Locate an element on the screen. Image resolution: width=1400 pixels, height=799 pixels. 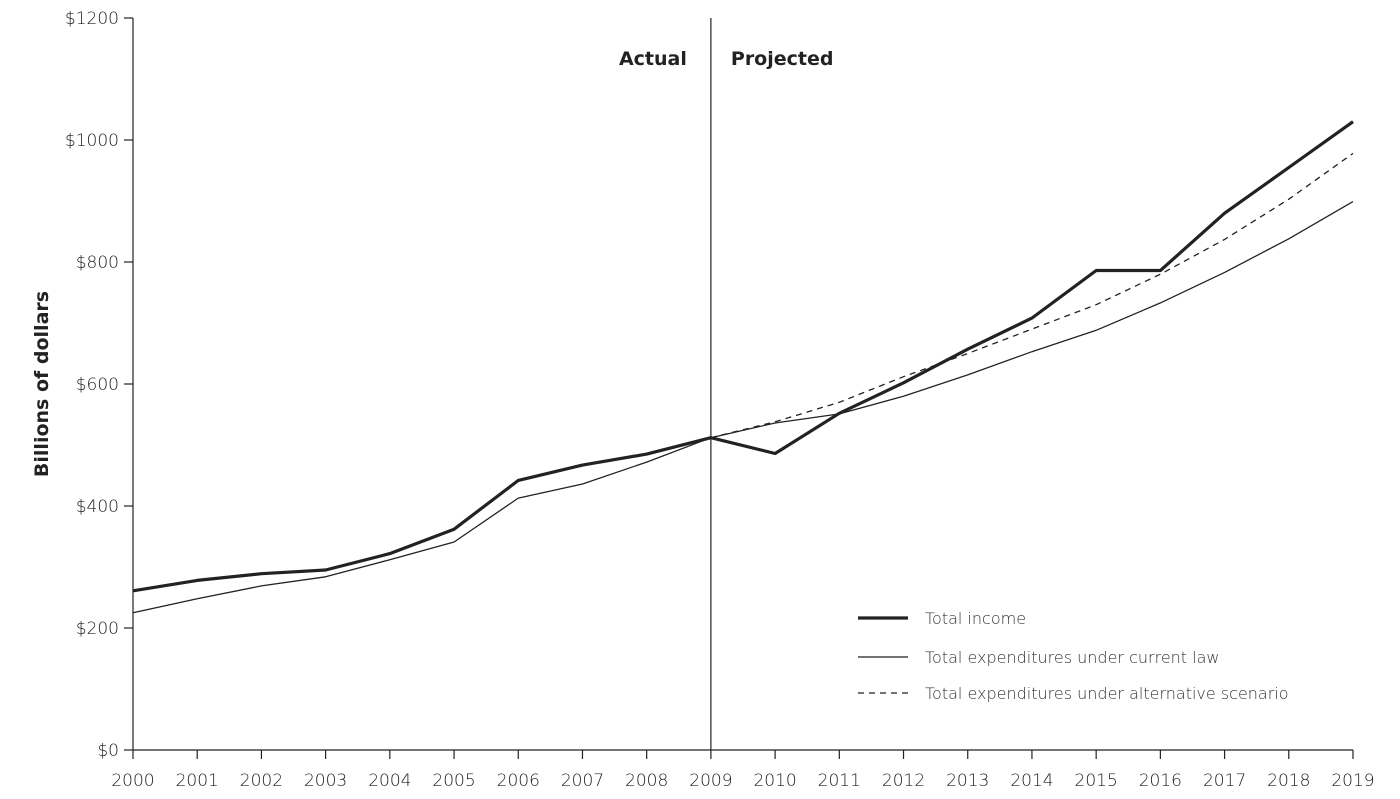
x-tick-label: 2018 is located at coordinates (1288, 781).